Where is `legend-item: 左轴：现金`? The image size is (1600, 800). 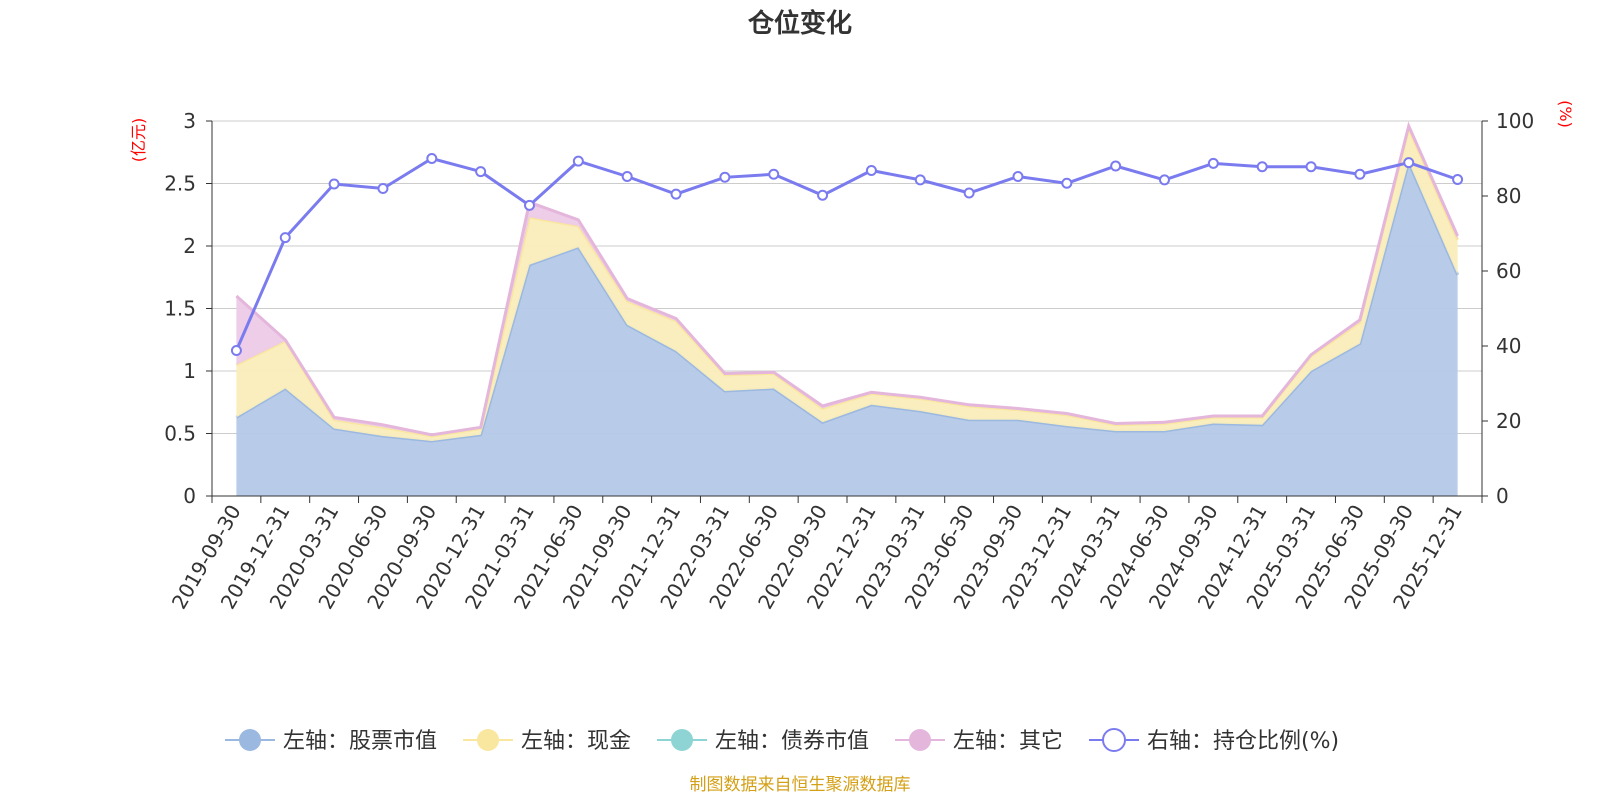
legend-item: 左轴：现金 is located at coordinates (547, 741).